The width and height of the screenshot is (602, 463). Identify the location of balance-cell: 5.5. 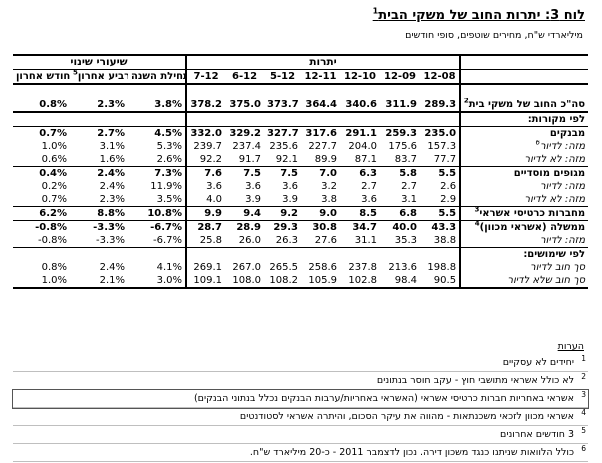
(441, 173).